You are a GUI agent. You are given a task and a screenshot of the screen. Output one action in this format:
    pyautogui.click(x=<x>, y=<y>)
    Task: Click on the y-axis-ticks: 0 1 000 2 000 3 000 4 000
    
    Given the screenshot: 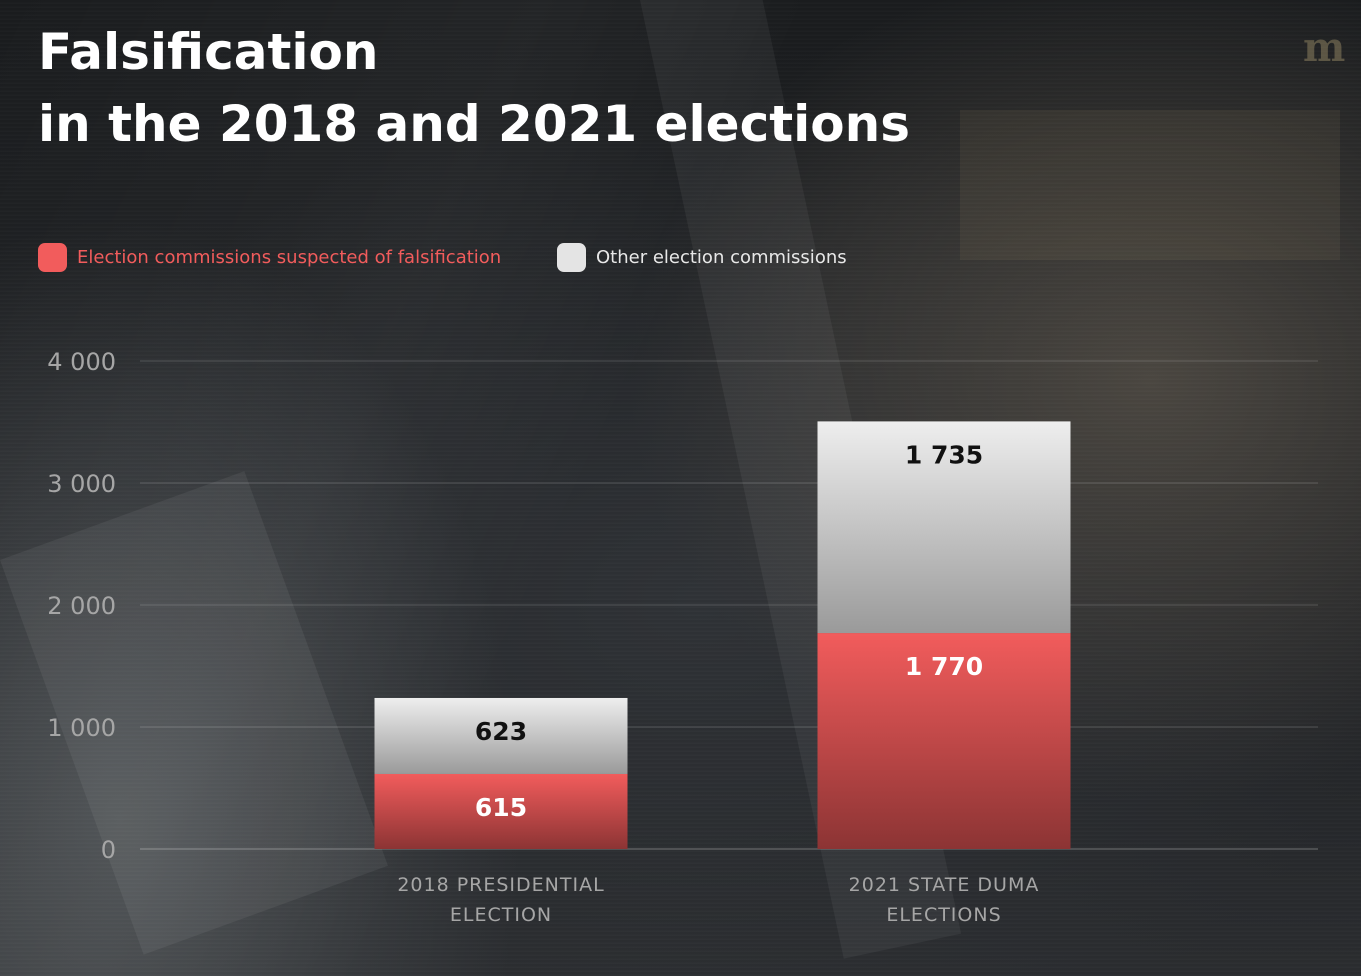 What is the action you would take?
    pyautogui.click(x=81, y=606)
    